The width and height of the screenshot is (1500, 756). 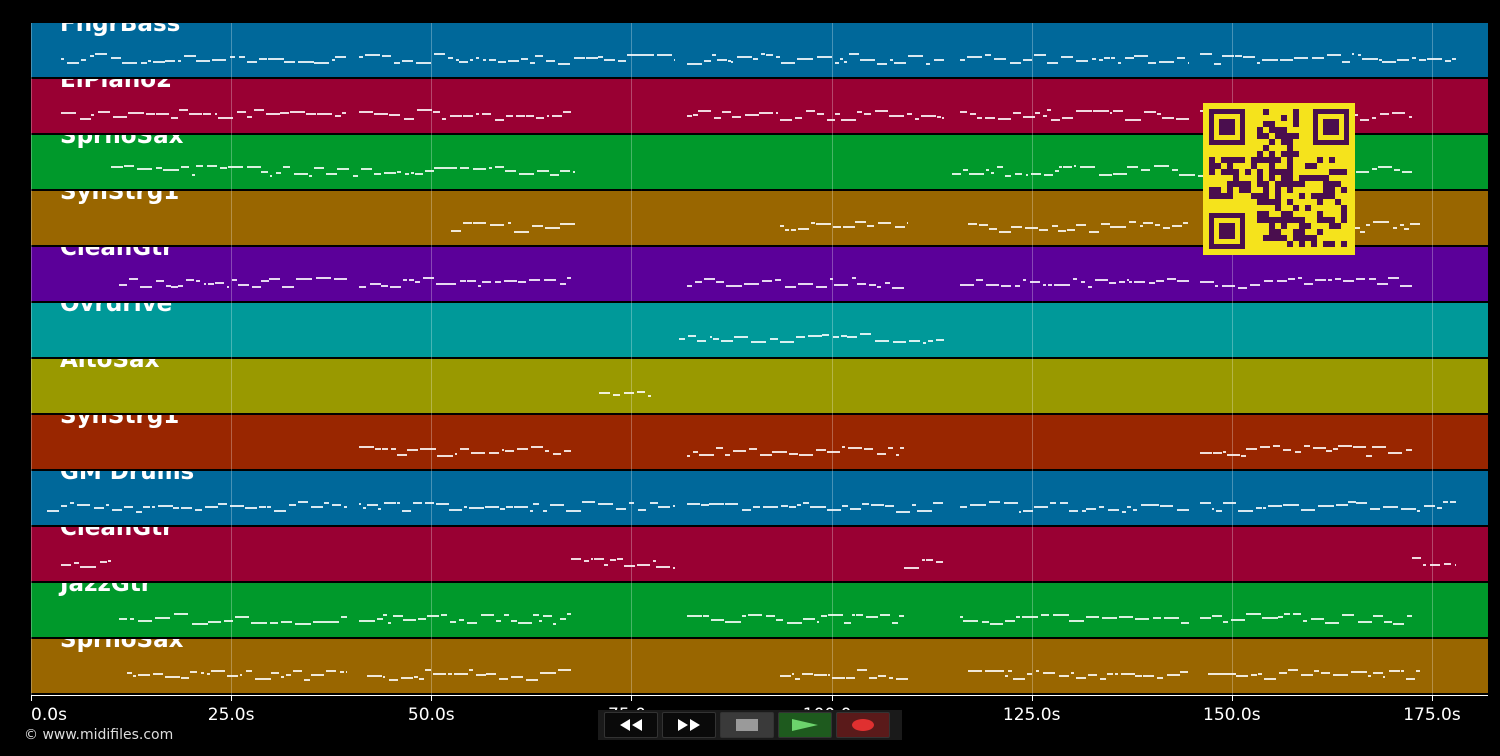 I want to click on track-notes, so click(x=759, y=50).